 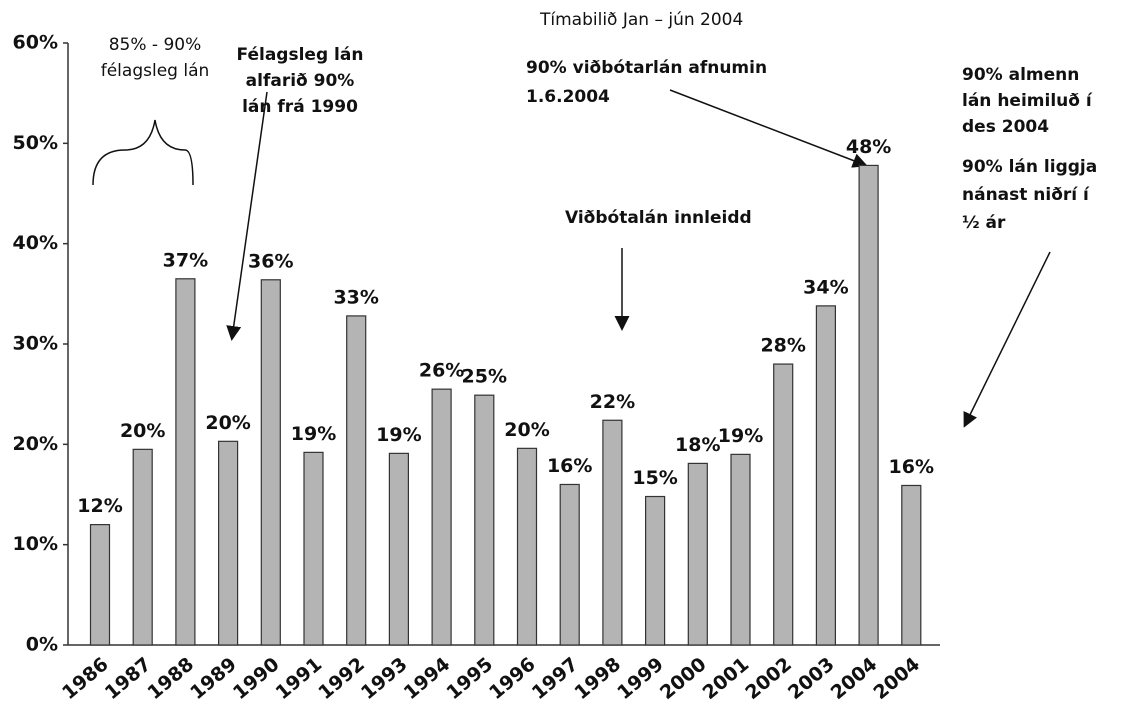 What do you see at coordinates (35, 344) in the screenshot?
I see `y-tick-label: 30%` at bounding box center [35, 344].